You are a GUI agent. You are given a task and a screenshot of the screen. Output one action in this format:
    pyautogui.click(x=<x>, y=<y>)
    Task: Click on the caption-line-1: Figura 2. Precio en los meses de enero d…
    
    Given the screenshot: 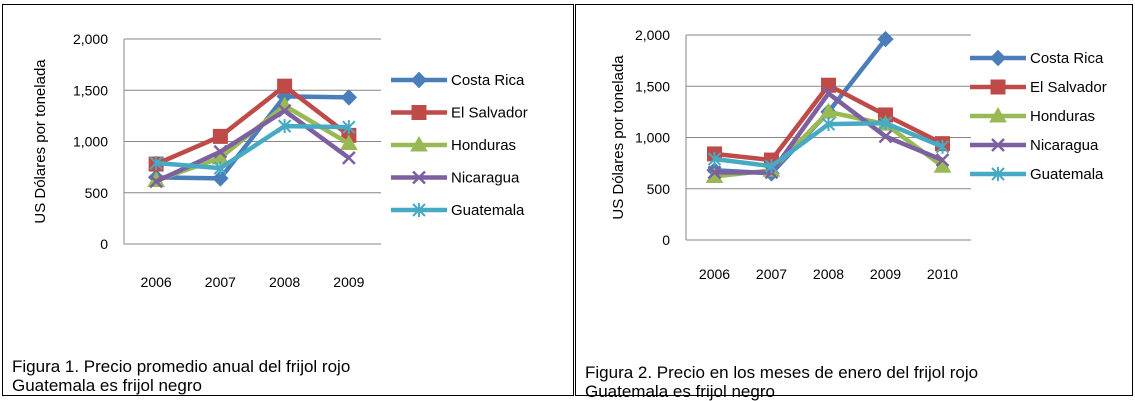 What is the action you would take?
    pyautogui.click(x=782, y=372)
    